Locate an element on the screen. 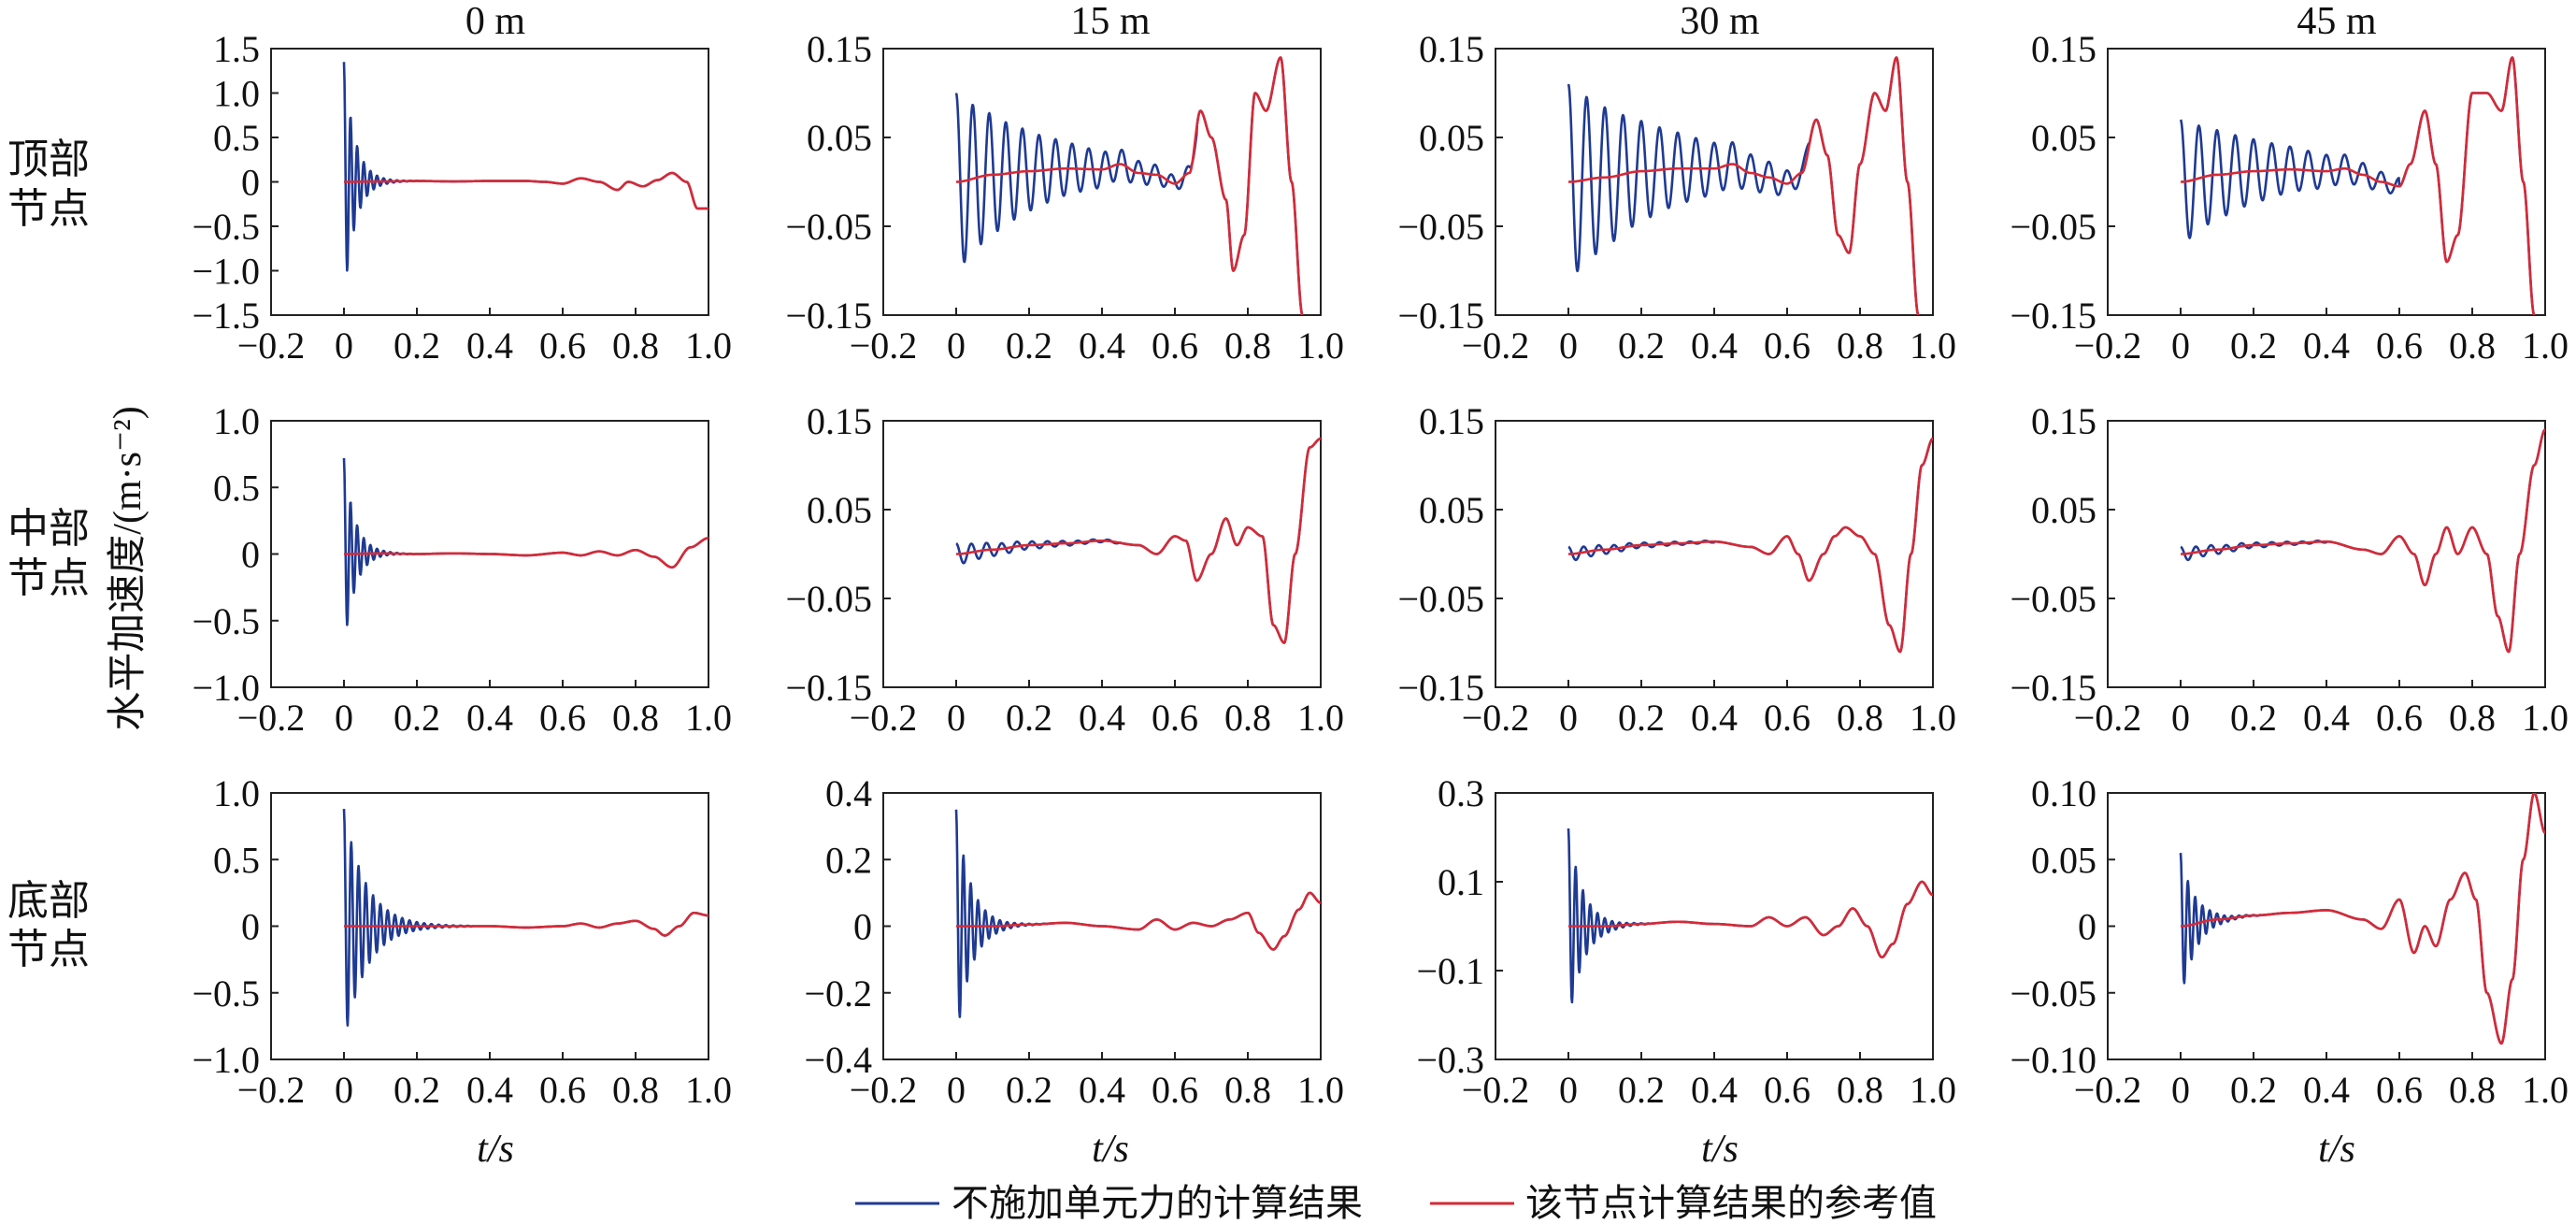 This screenshot has height=1224, width=2576. col-title-2: 30 m is located at coordinates (1720, 21).